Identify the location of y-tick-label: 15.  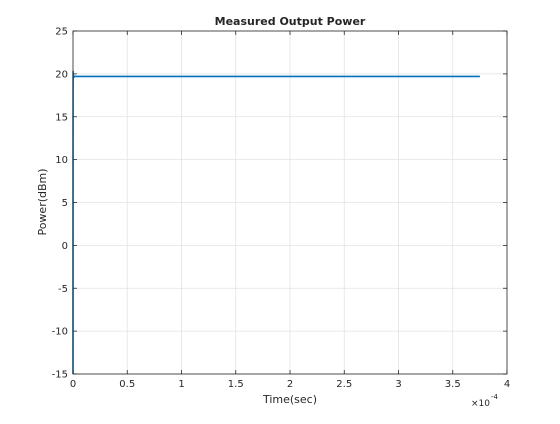
(61, 117).